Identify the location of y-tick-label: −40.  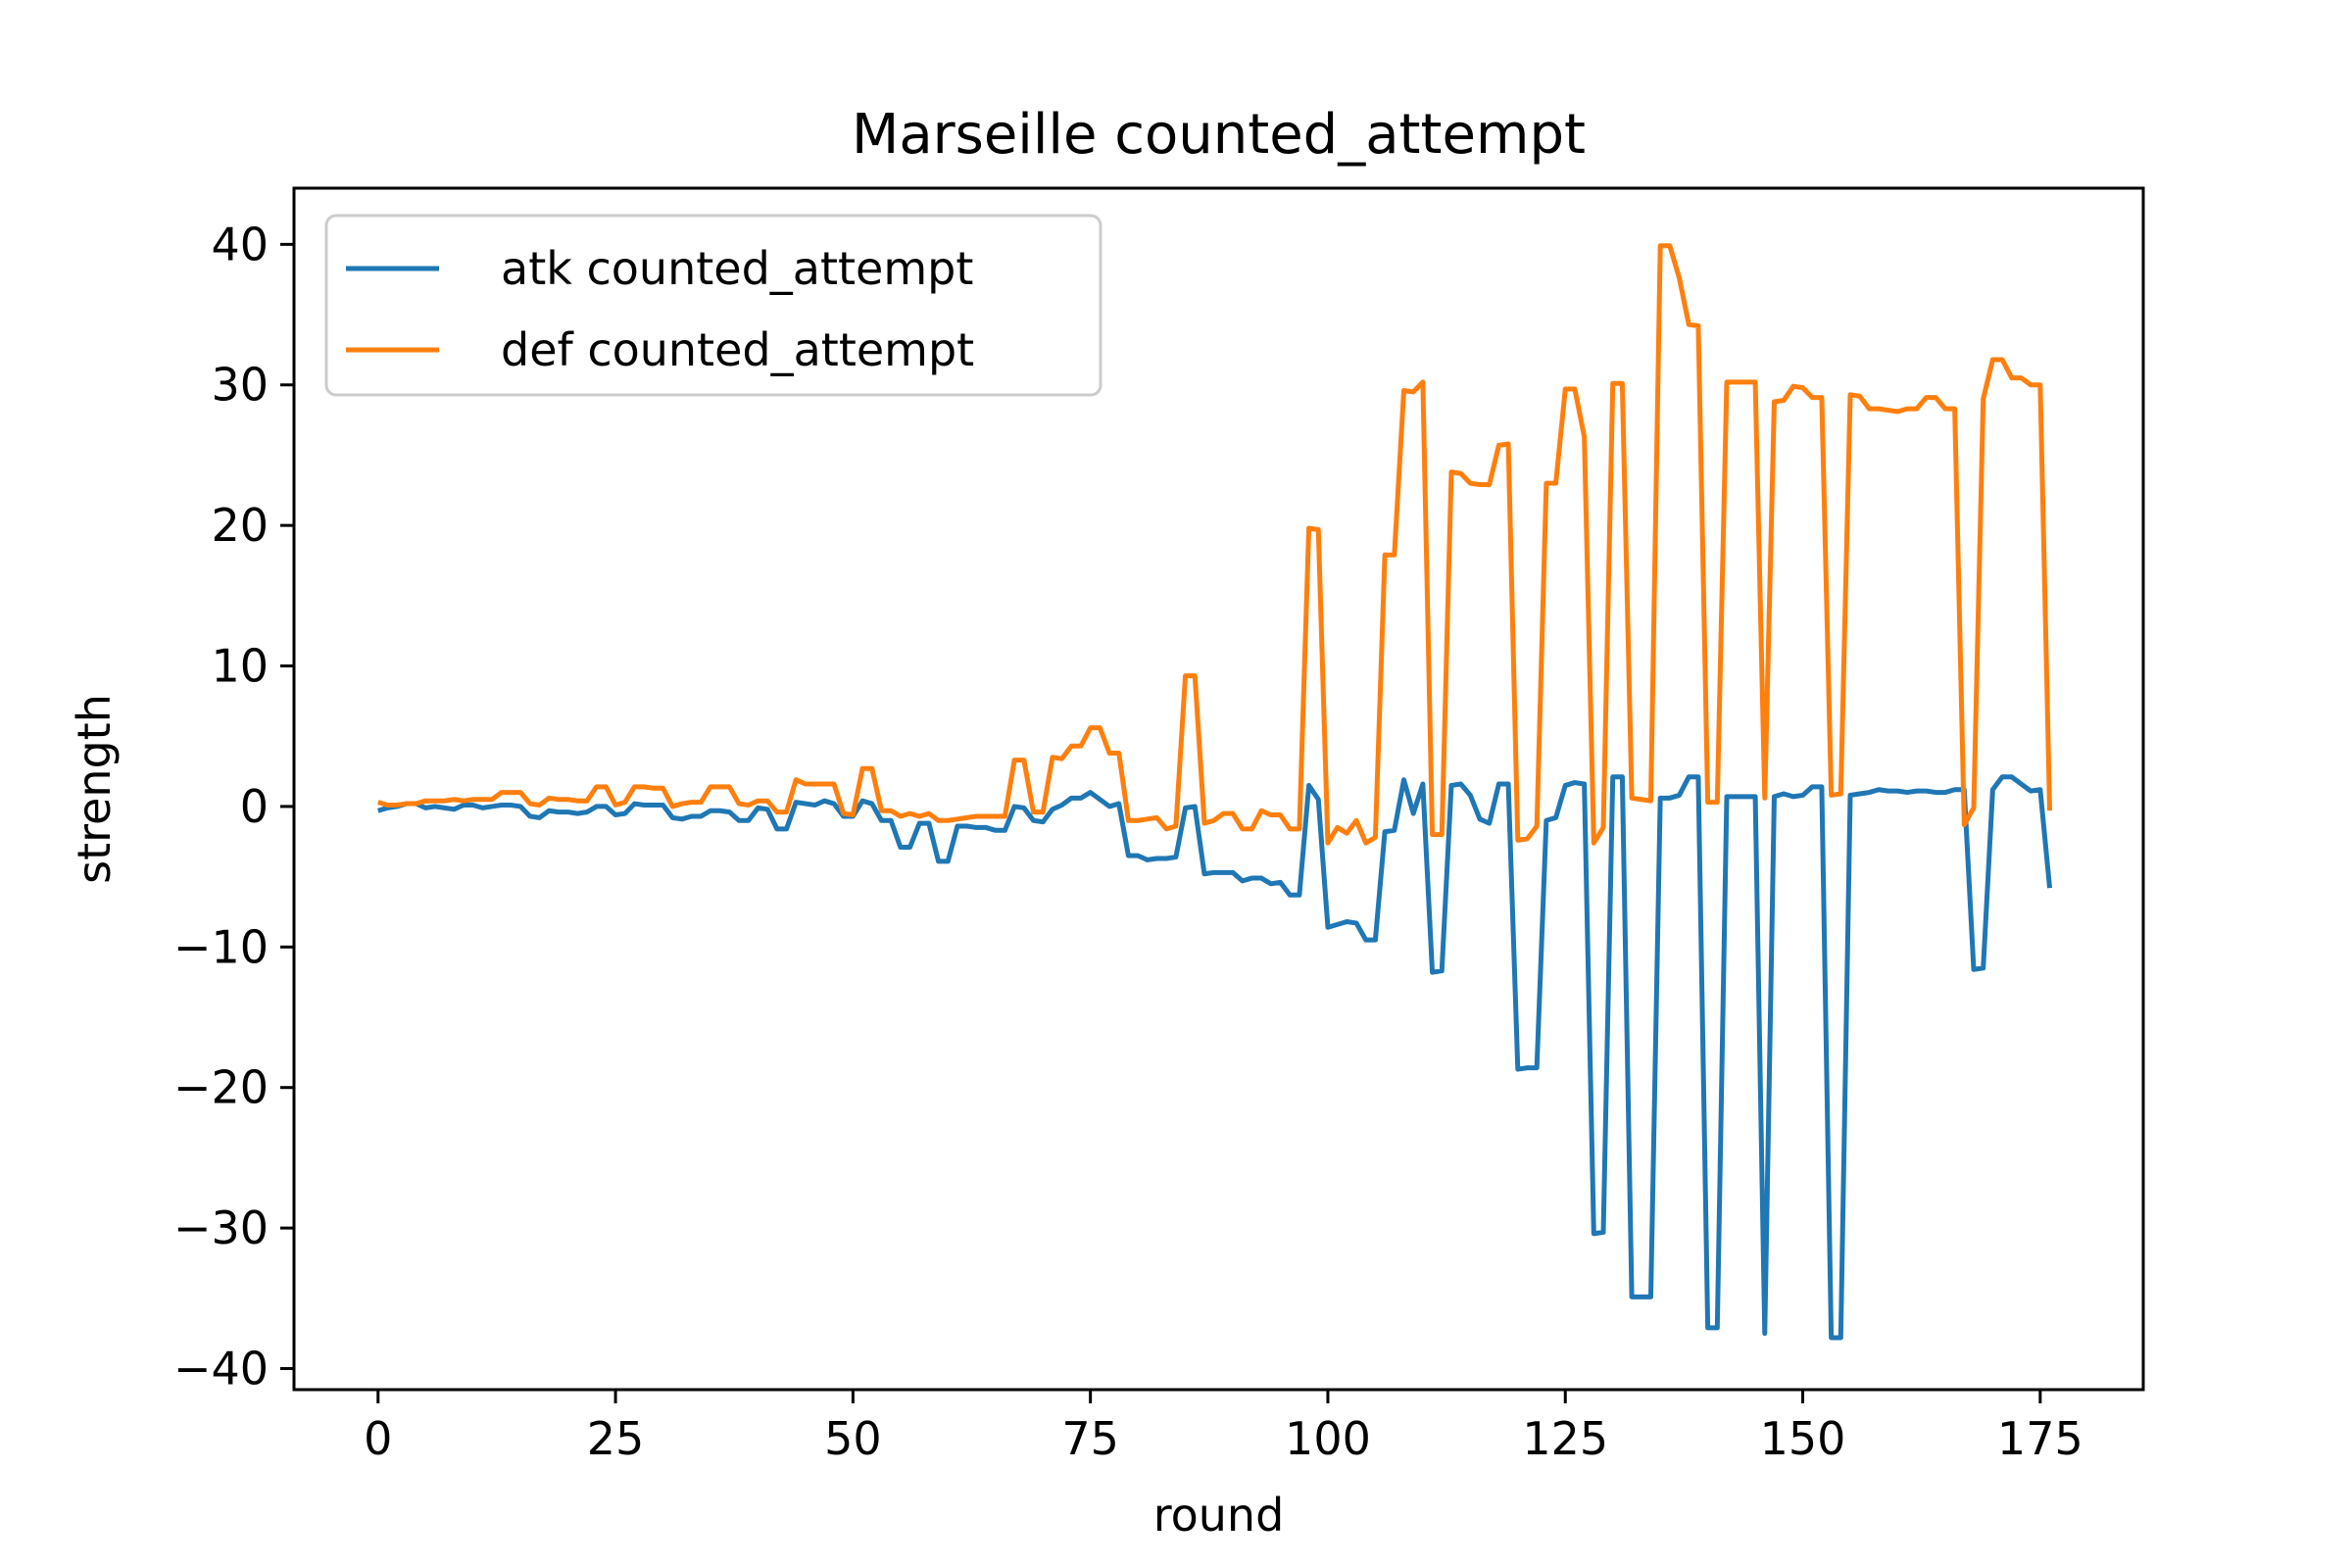
(221, 1368).